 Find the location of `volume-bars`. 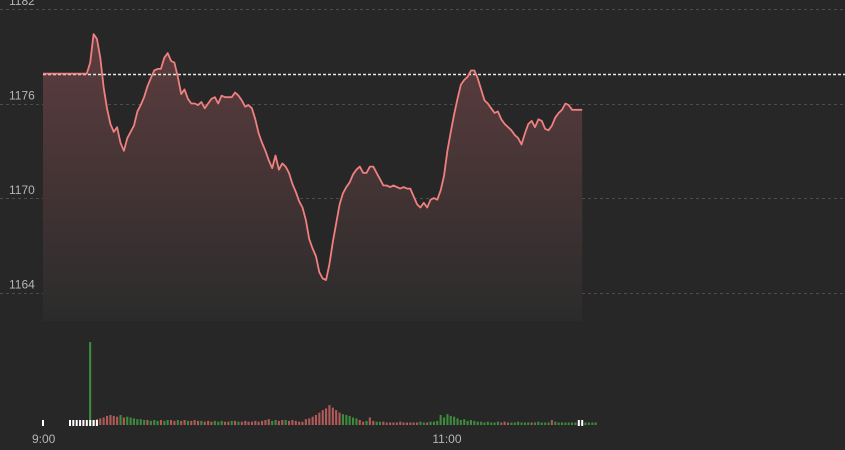

volume-bars is located at coordinates (343, 384).